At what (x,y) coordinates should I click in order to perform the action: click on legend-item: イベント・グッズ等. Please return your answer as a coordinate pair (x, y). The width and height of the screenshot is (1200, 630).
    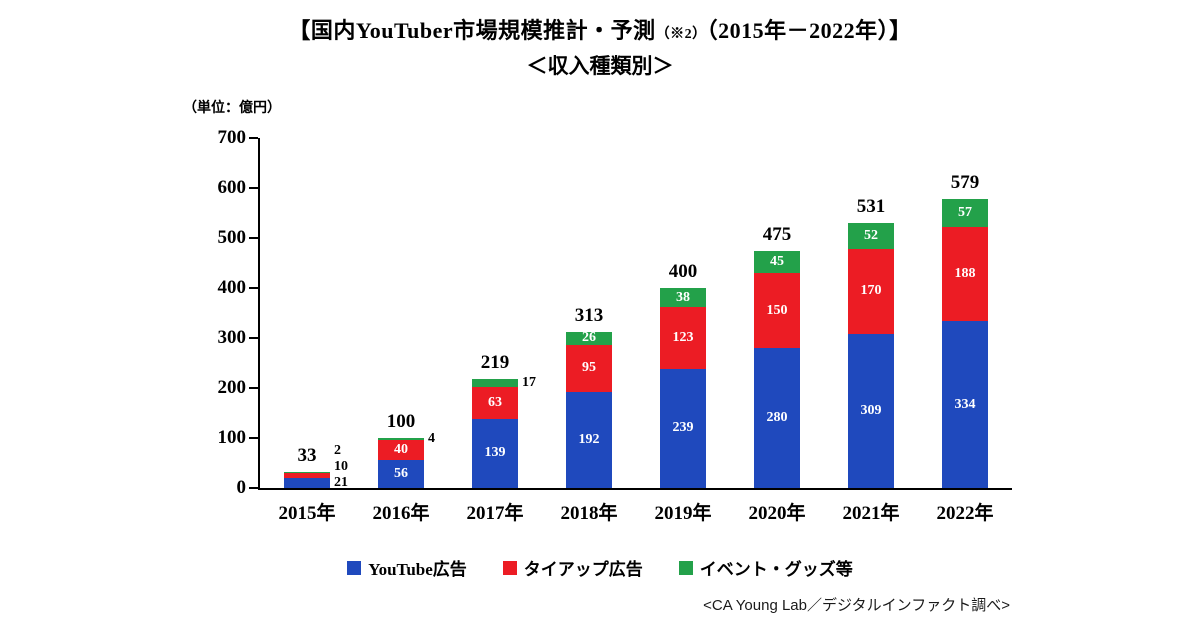
    Looking at the image, I should click on (765, 567).